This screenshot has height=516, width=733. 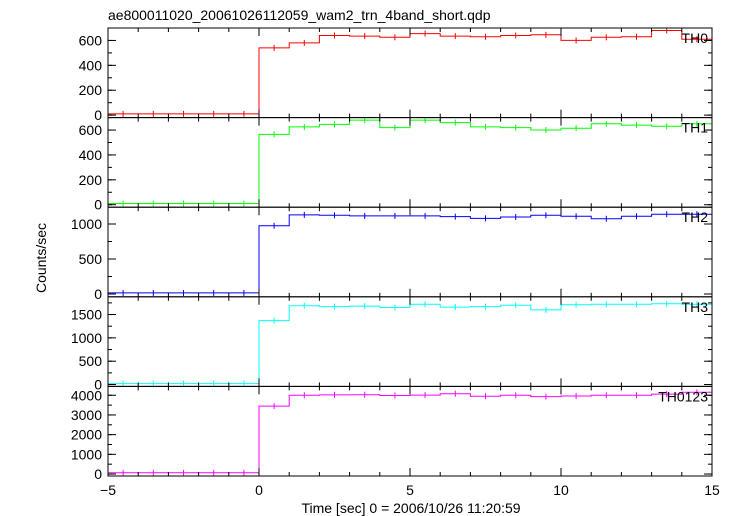 I want to click on y-tick-label: 4000, so click(x=86, y=395).